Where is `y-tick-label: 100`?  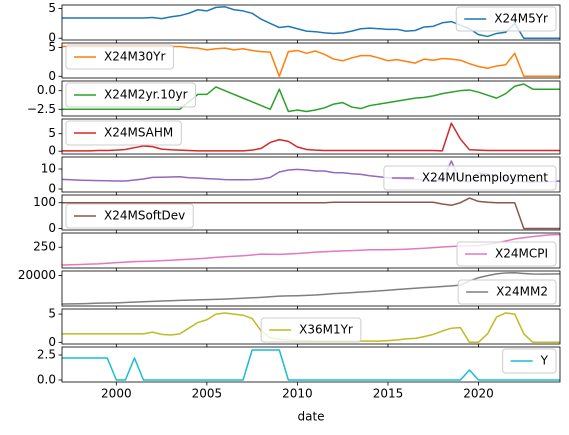
y-tick-label: 100 is located at coordinates (44, 202).